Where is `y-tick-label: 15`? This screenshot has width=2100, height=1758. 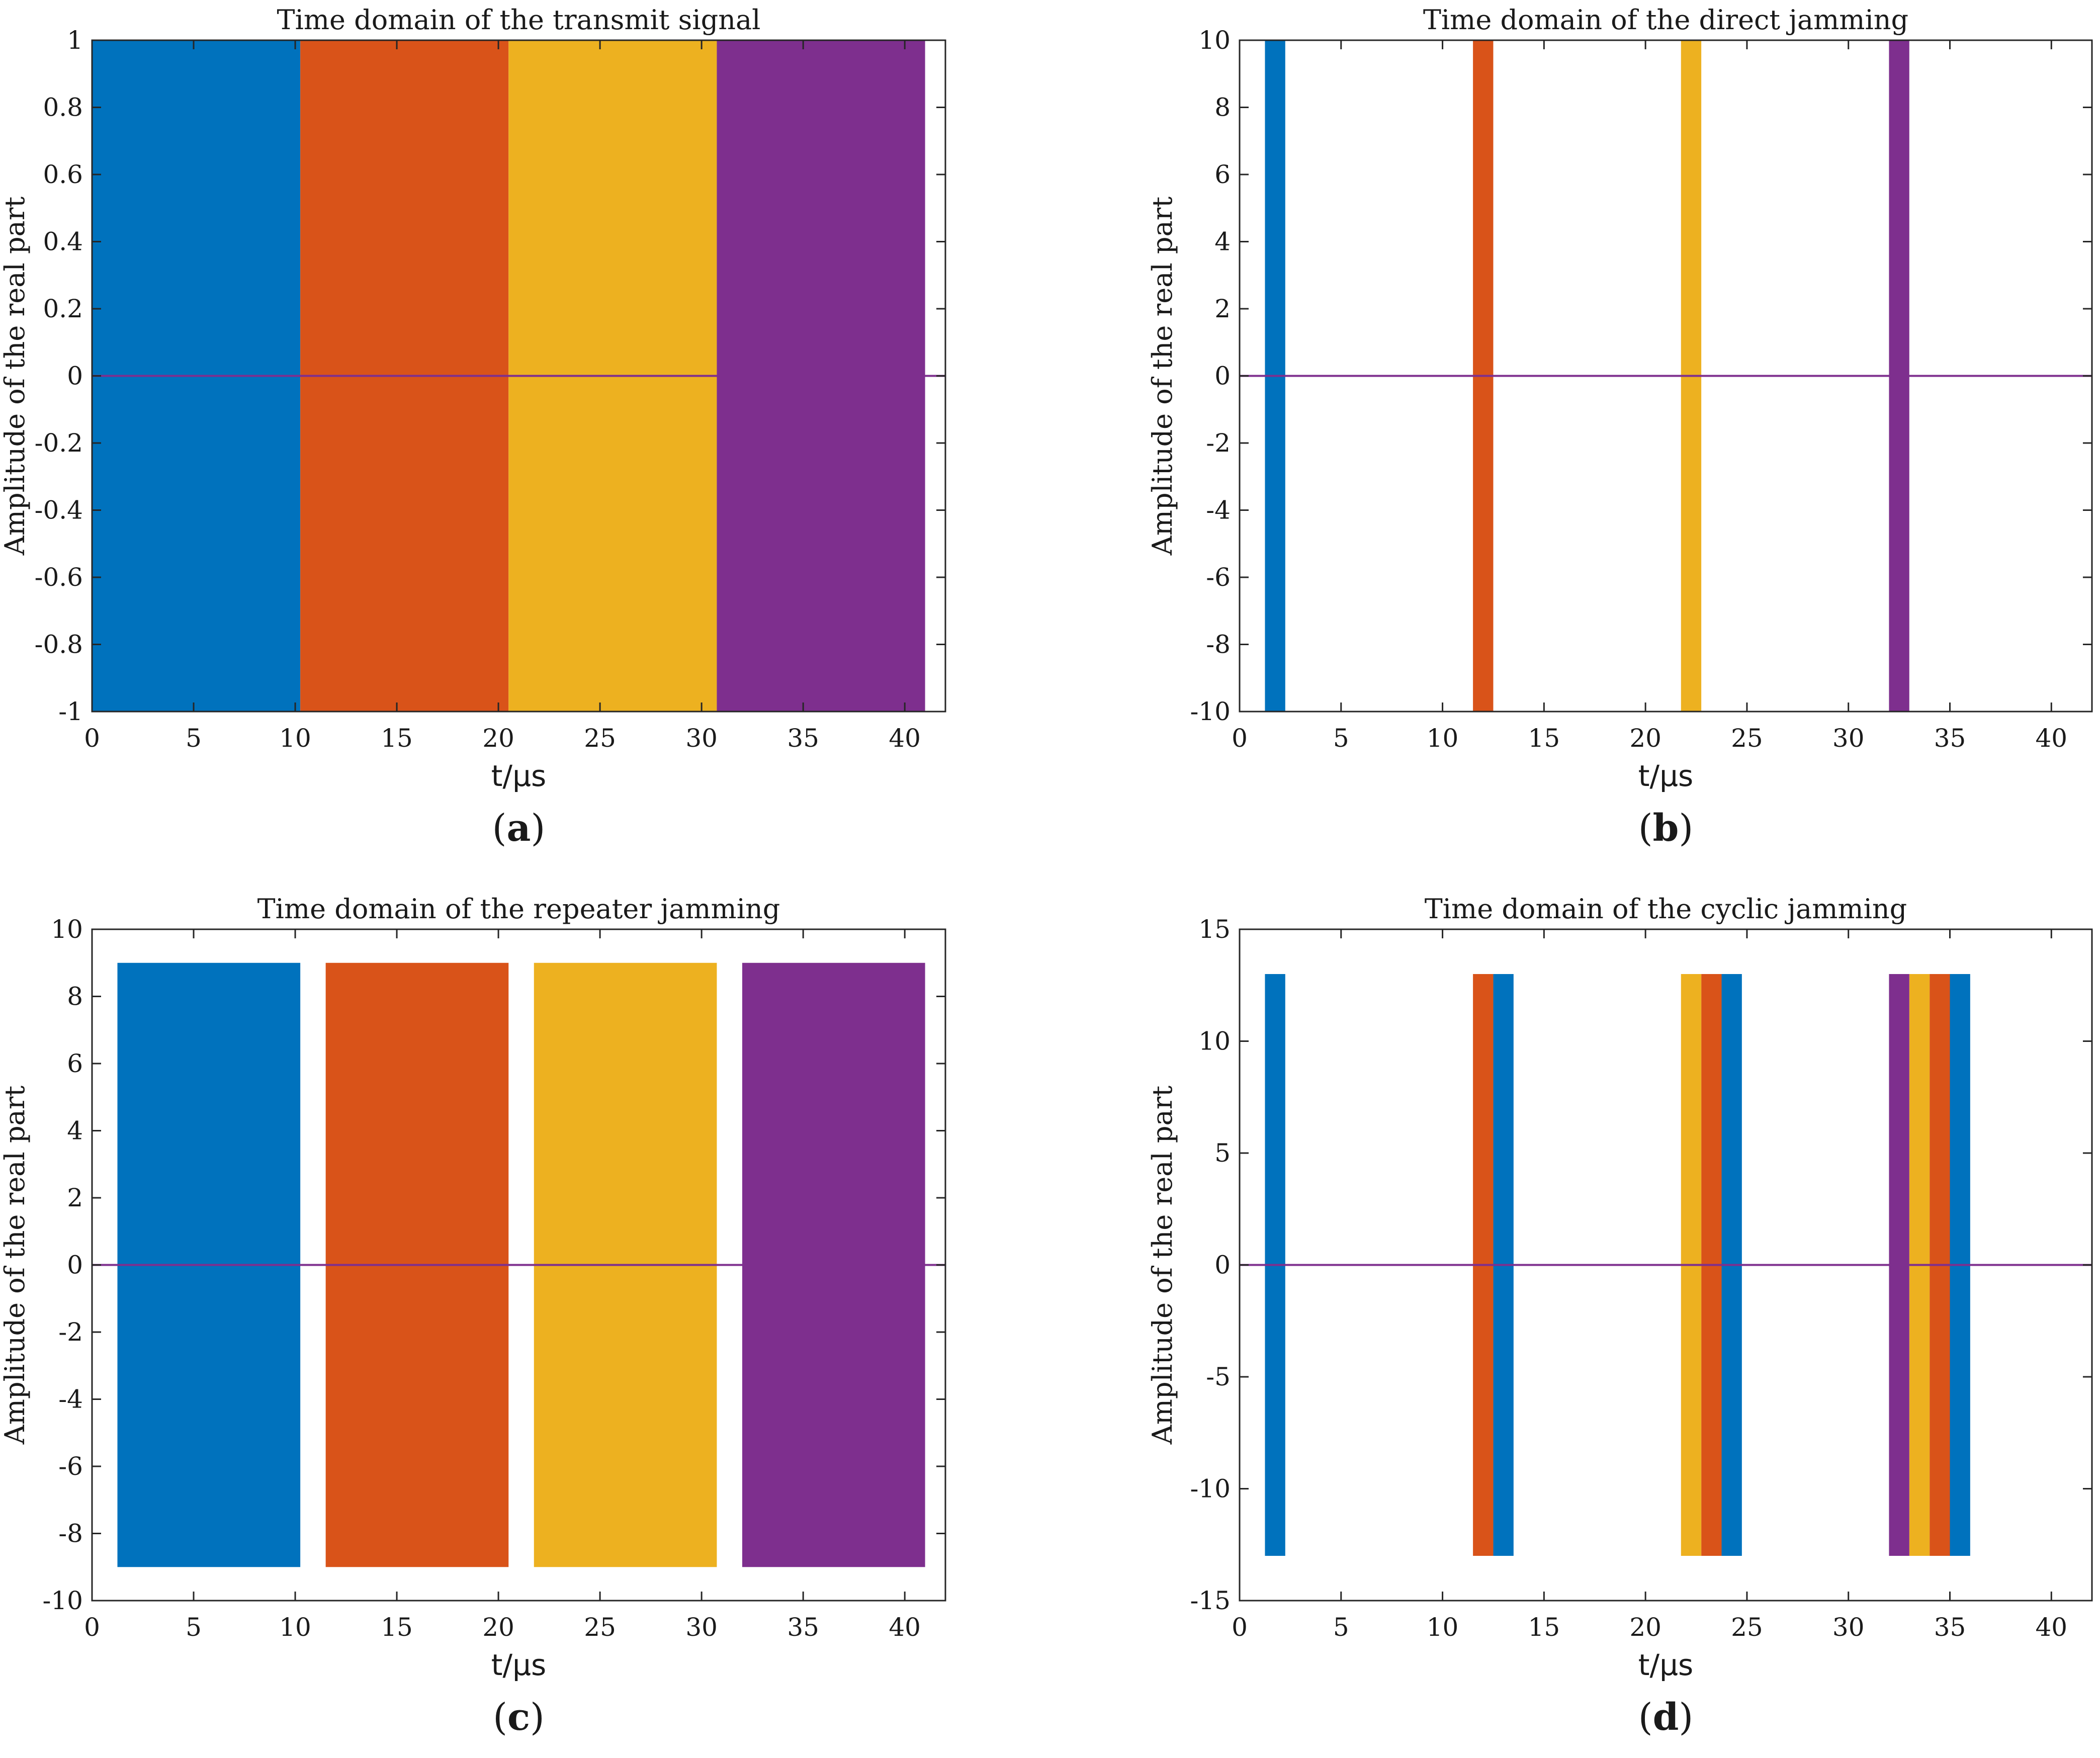 y-tick-label: 15 is located at coordinates (1214, 929).